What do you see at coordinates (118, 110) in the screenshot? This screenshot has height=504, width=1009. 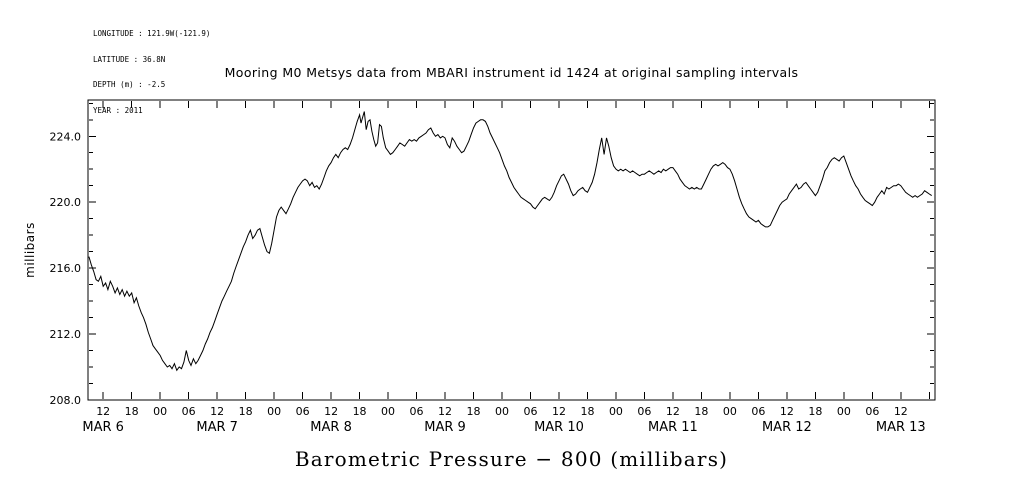 I see `year-label: YEAR : 2011` at bounding box center [118, 110].